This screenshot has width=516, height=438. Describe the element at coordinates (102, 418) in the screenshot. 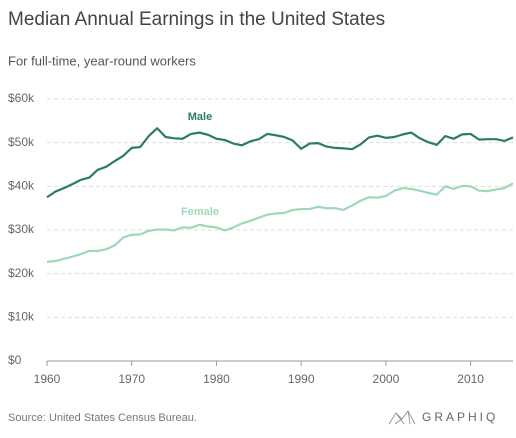

I see `source: Source: United States Census Bureau.` at that location.